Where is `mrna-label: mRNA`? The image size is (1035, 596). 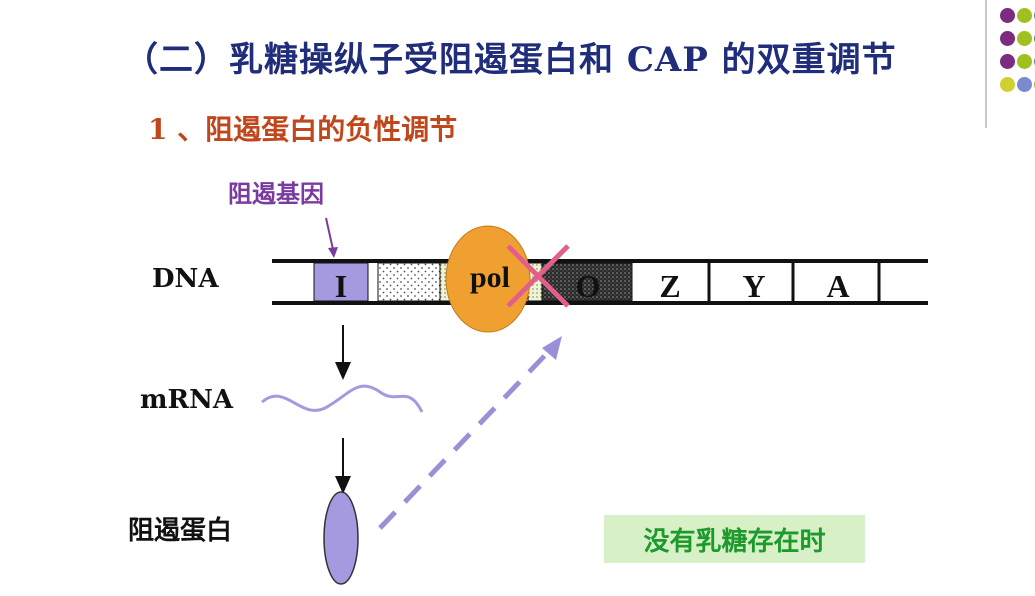 mrna-label: mRNA is located at coordinates (187, 400).